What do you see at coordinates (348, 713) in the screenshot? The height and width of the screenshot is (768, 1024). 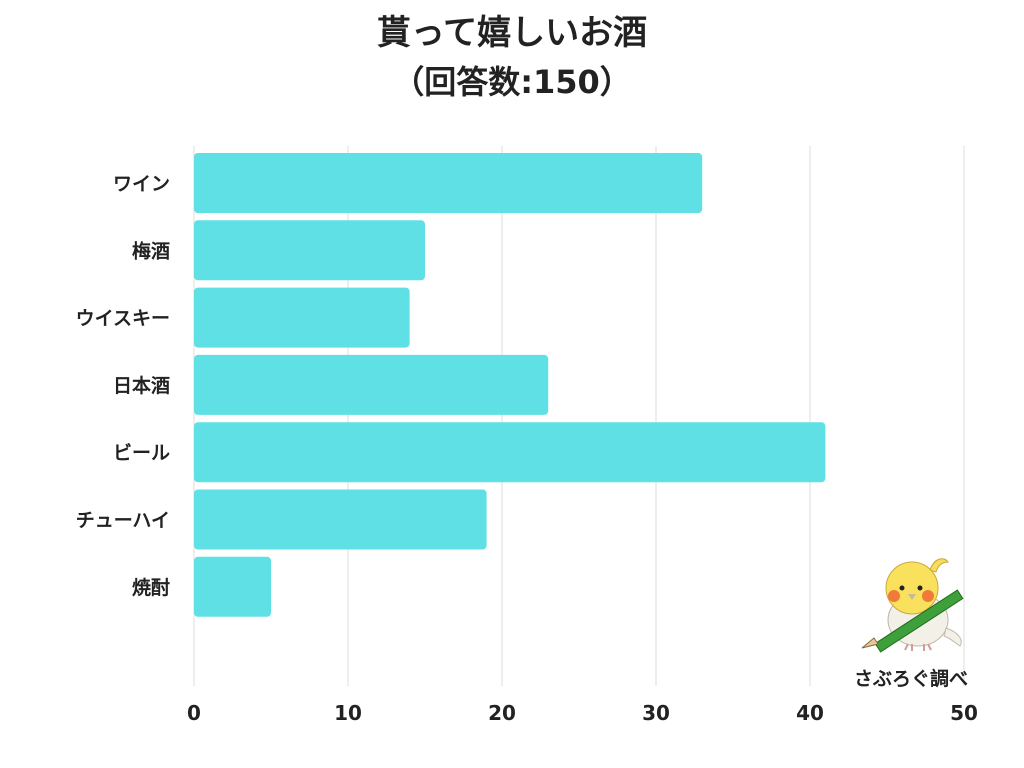 I see `x-tick-label: 10` at bounding box center [348, 713].